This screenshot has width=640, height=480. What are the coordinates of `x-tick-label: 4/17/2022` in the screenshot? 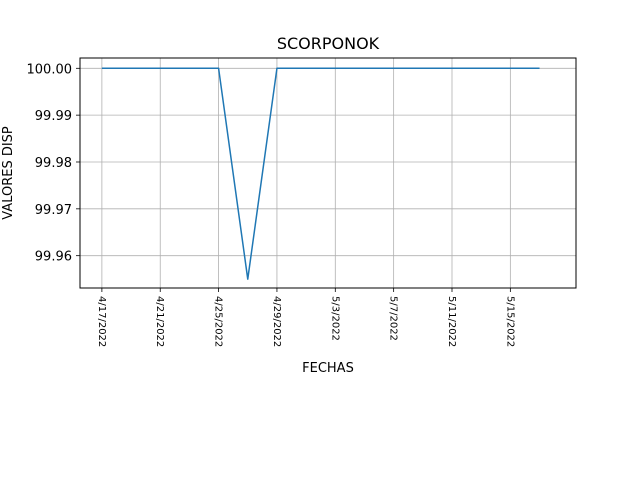 It's located at (101, 321).